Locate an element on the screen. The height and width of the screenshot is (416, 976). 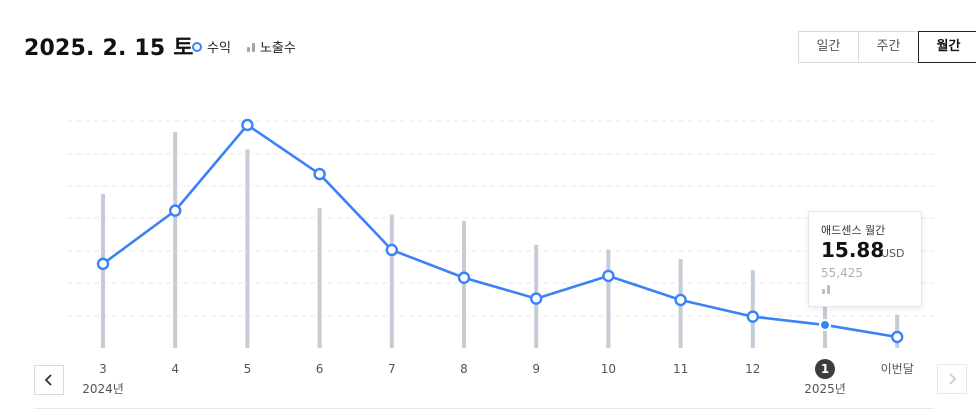
next-period-button is located at coordinates (952, 379).